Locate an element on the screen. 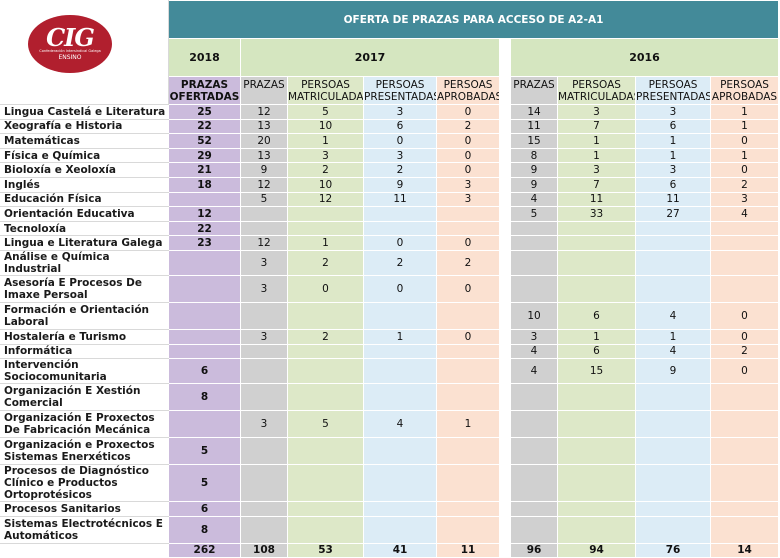 This screenshot has width=780, height=558. cell-p17: 13 is located at coordinates (264, 155).